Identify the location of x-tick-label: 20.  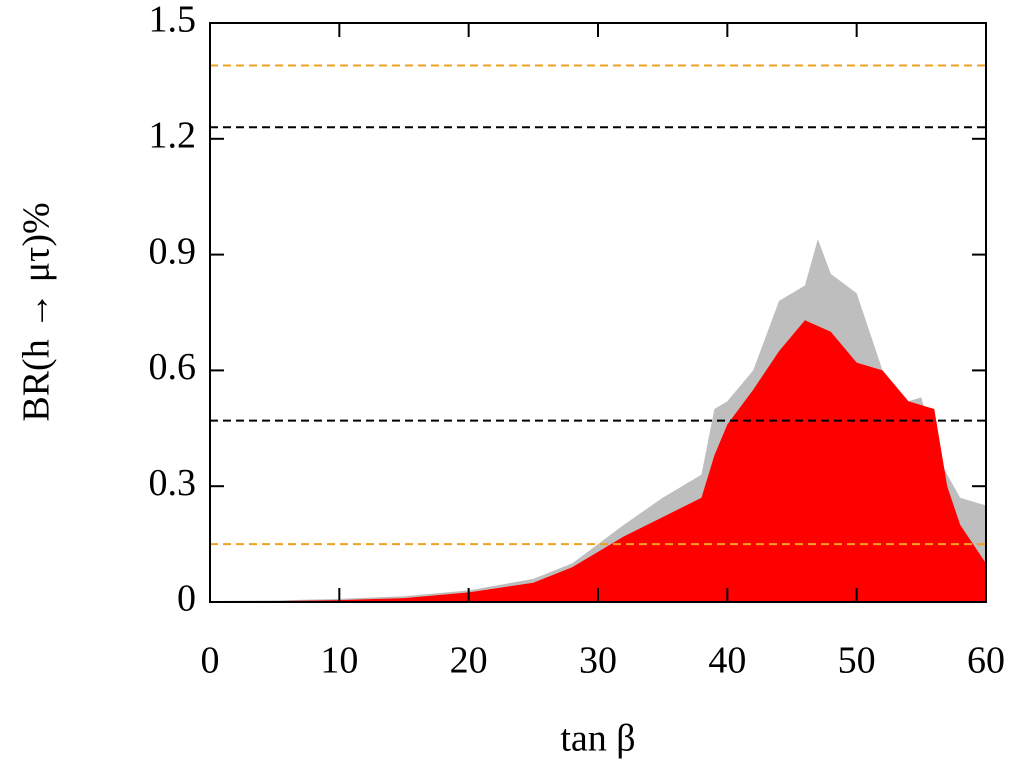
(469, 661).